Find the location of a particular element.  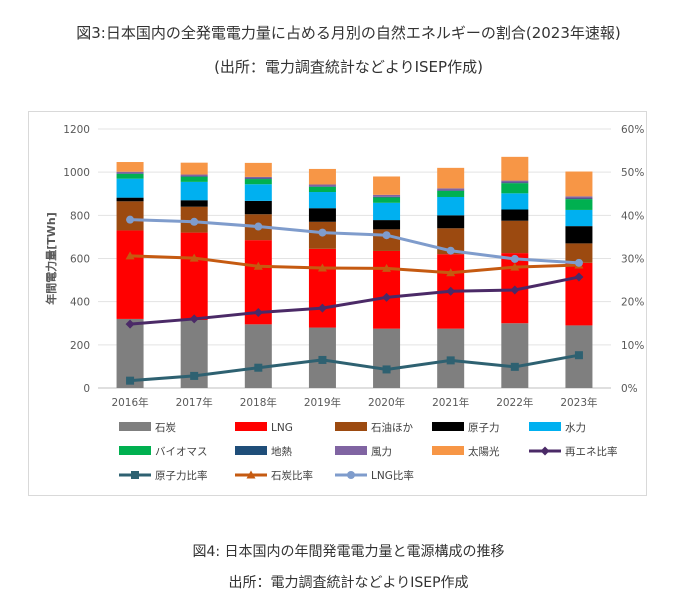

y2-tick-label: 60% is located at coordinates (632, 130).